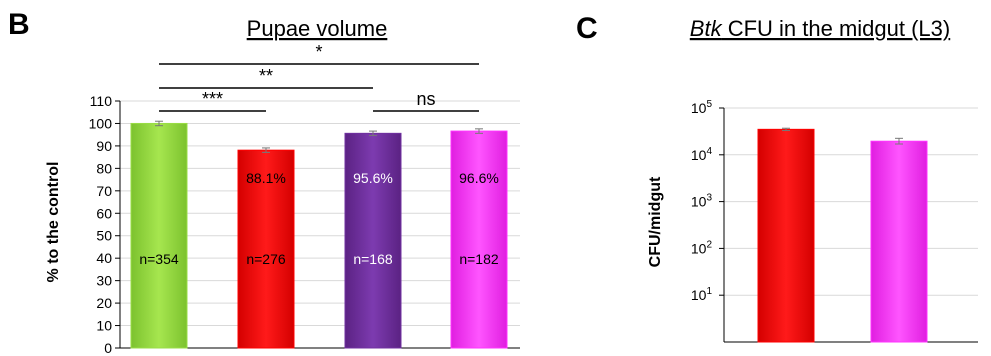  What do you see at coordinates (425, 99) in the screenshot?
I see `panel-b-significance-label: ns` at bounding box center [425, 99].